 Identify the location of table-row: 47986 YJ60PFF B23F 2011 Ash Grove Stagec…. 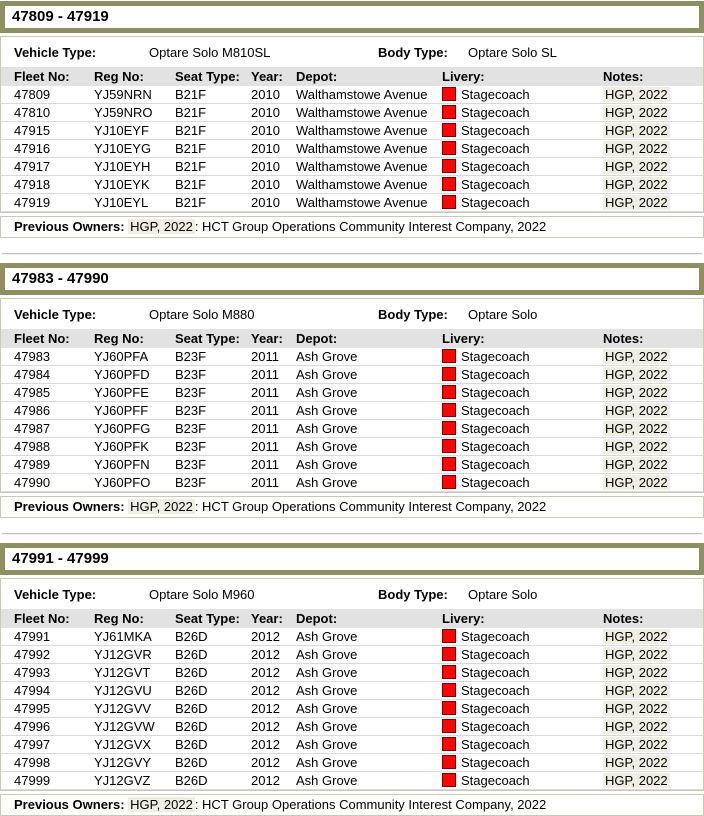
(352, 410).